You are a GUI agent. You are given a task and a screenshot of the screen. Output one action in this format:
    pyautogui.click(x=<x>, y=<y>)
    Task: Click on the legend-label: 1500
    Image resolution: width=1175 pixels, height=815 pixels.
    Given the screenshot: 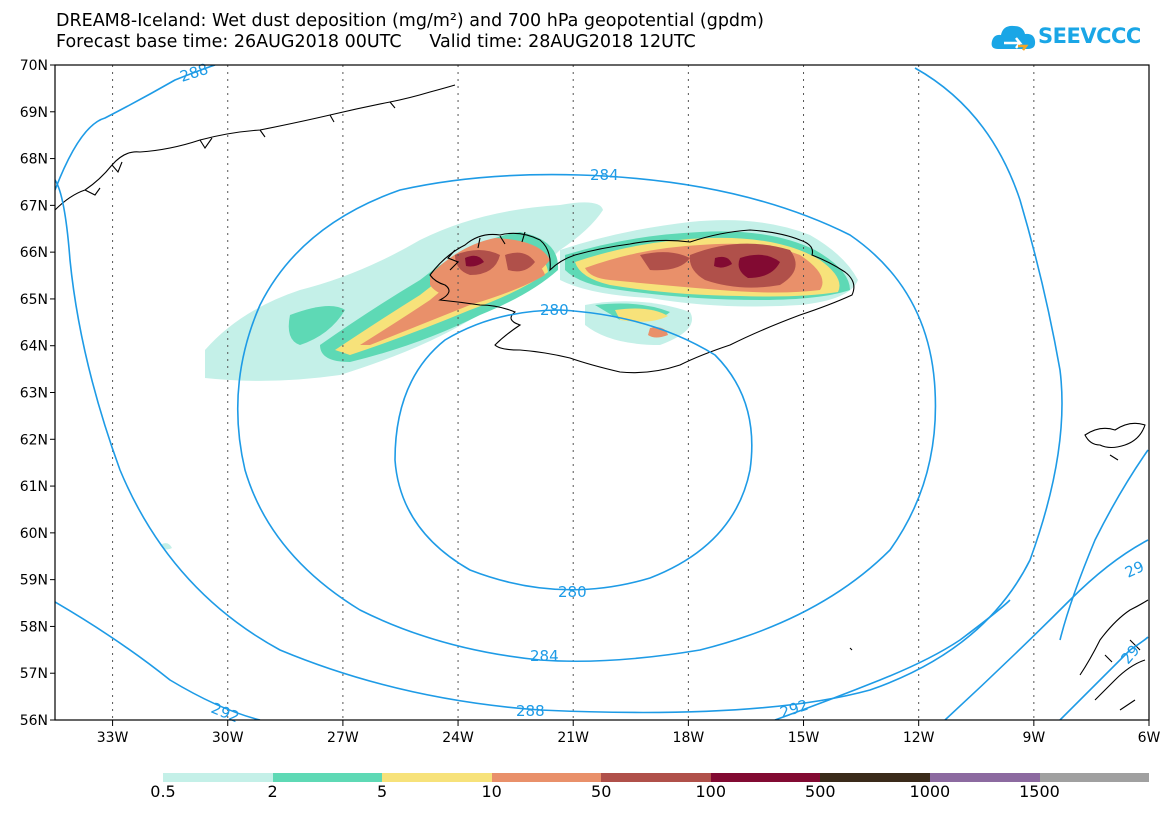 What is the action you would take?
    pyautogui.click(x=1039, y=791)
    